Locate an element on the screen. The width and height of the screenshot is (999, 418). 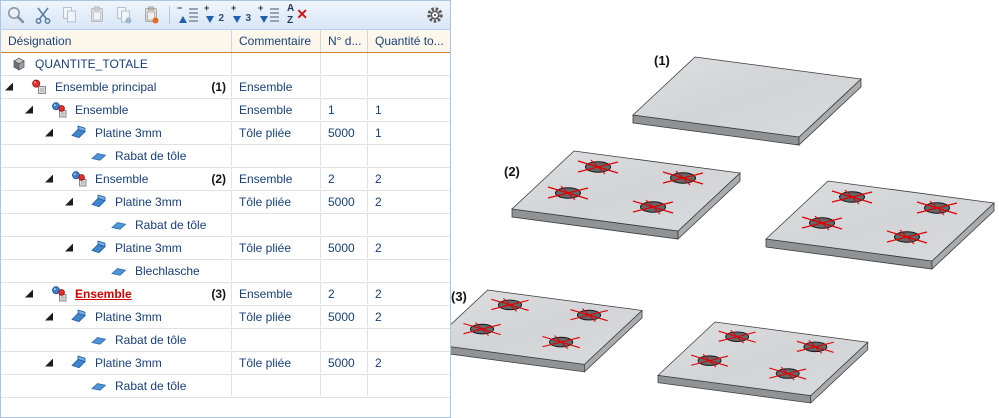
sort-z-label: Z is located at coordinates (290, 20).